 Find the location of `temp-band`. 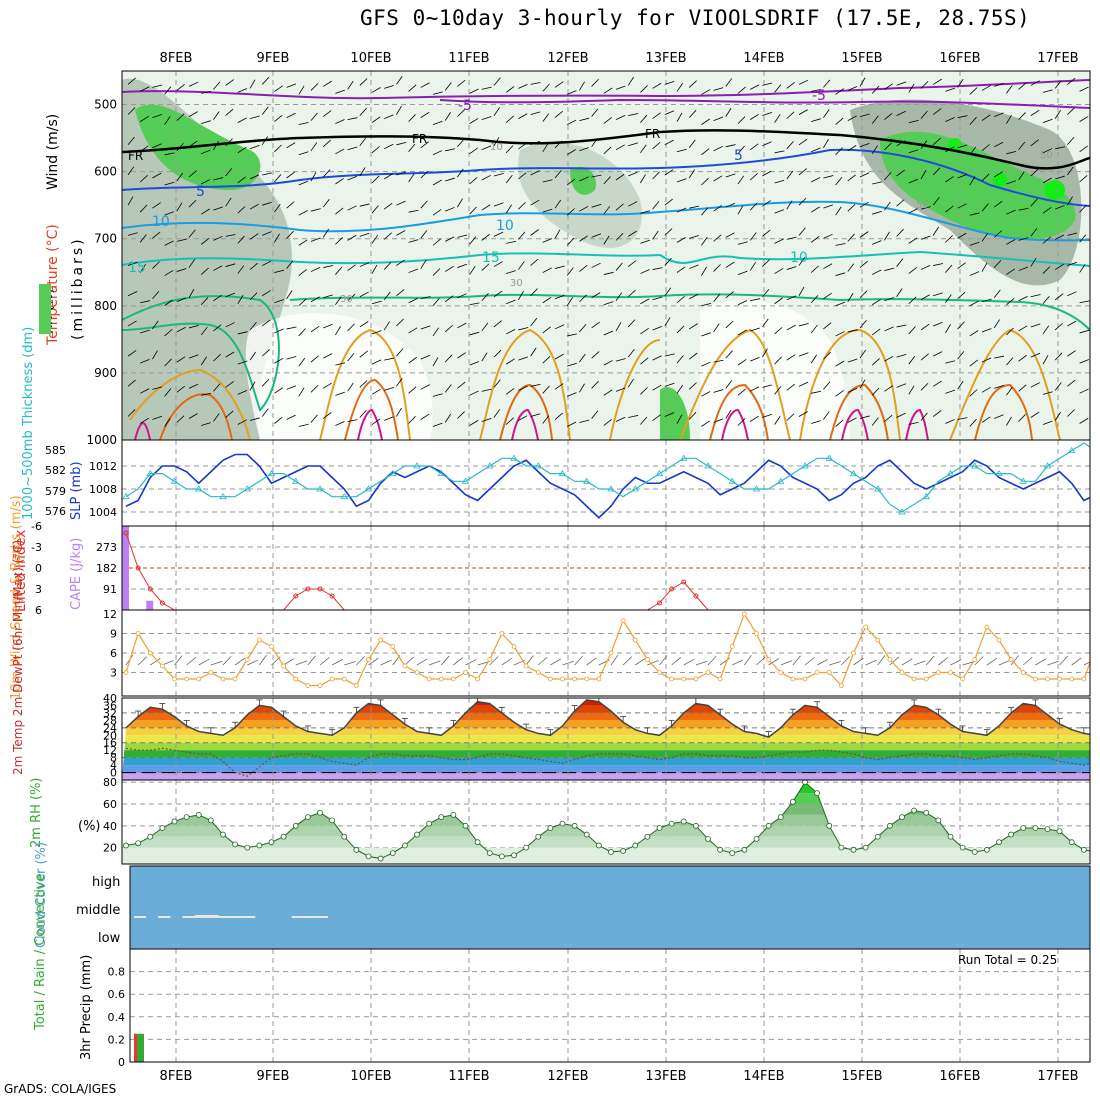

temp-band is located at coordinates (606, 731).